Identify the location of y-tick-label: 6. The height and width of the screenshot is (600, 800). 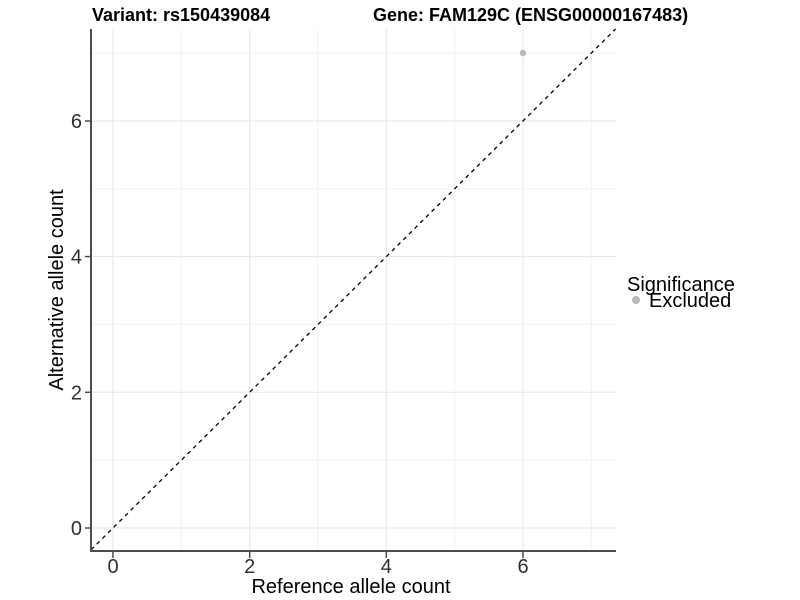
(76, 122).